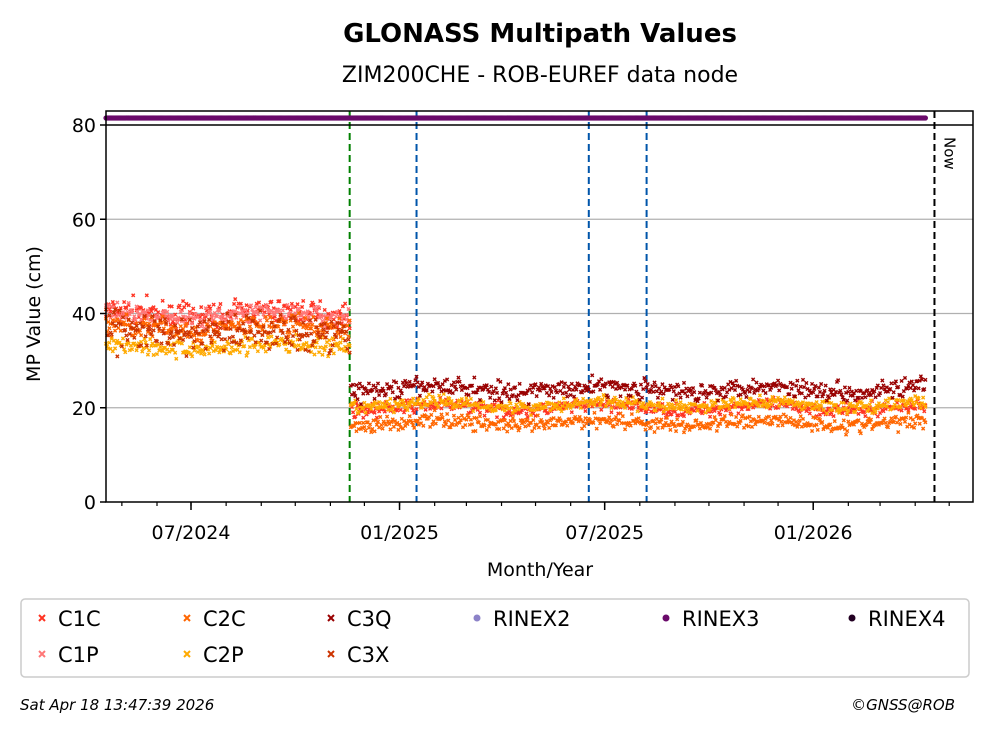  Describe the element at coordinates (925, 118) in the screenshot. I see `rinex3-point` at that location.